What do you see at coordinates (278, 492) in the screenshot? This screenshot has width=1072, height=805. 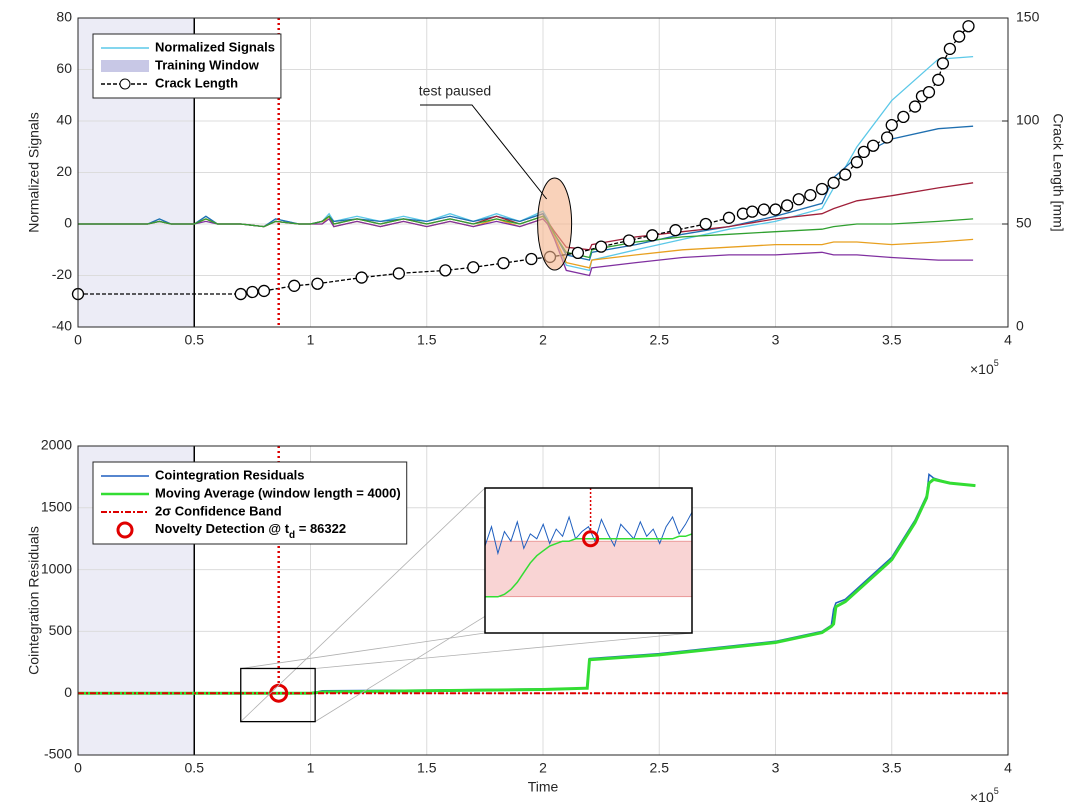 I see `legend-label: Moving Average (window length = 4000)` at bounding box center [278, 492].